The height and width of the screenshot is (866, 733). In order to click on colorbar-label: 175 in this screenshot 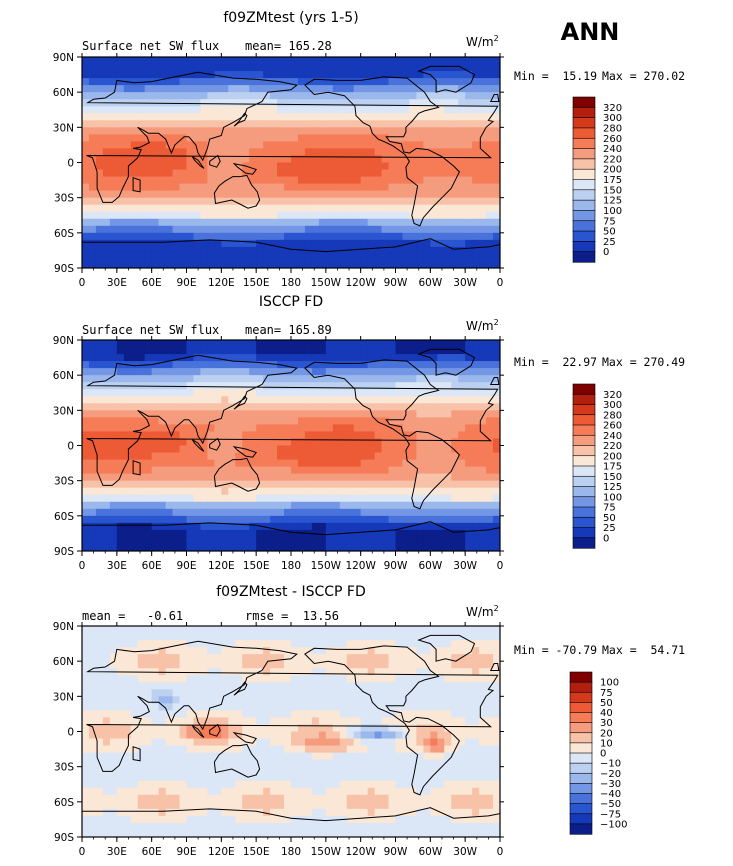, I will do `click(612, 467)`.